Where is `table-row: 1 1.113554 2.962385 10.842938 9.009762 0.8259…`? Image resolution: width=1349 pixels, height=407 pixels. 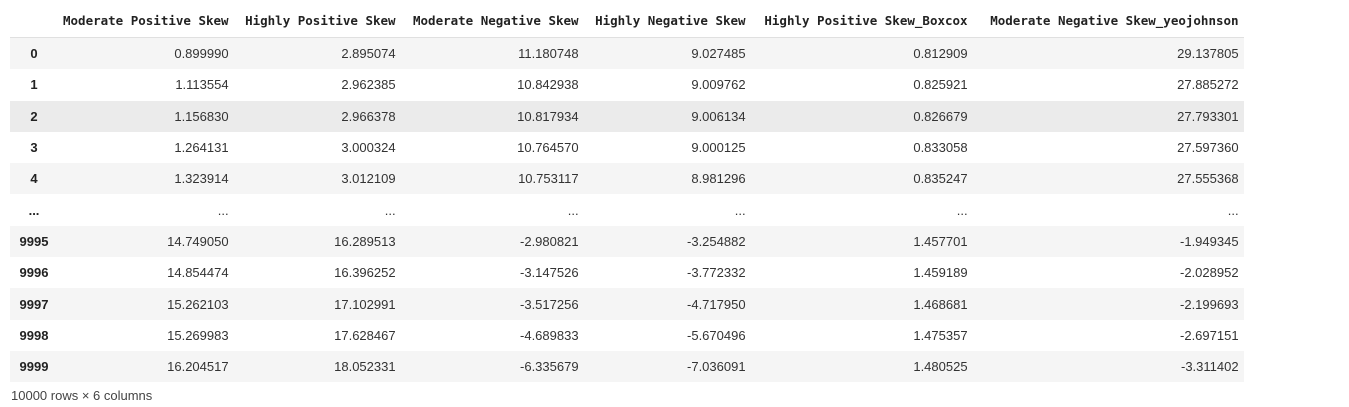
table-row: 1 1.113554 2.962385 10.842938 9.009762 0.8259… is located at coordinates (627, 85).